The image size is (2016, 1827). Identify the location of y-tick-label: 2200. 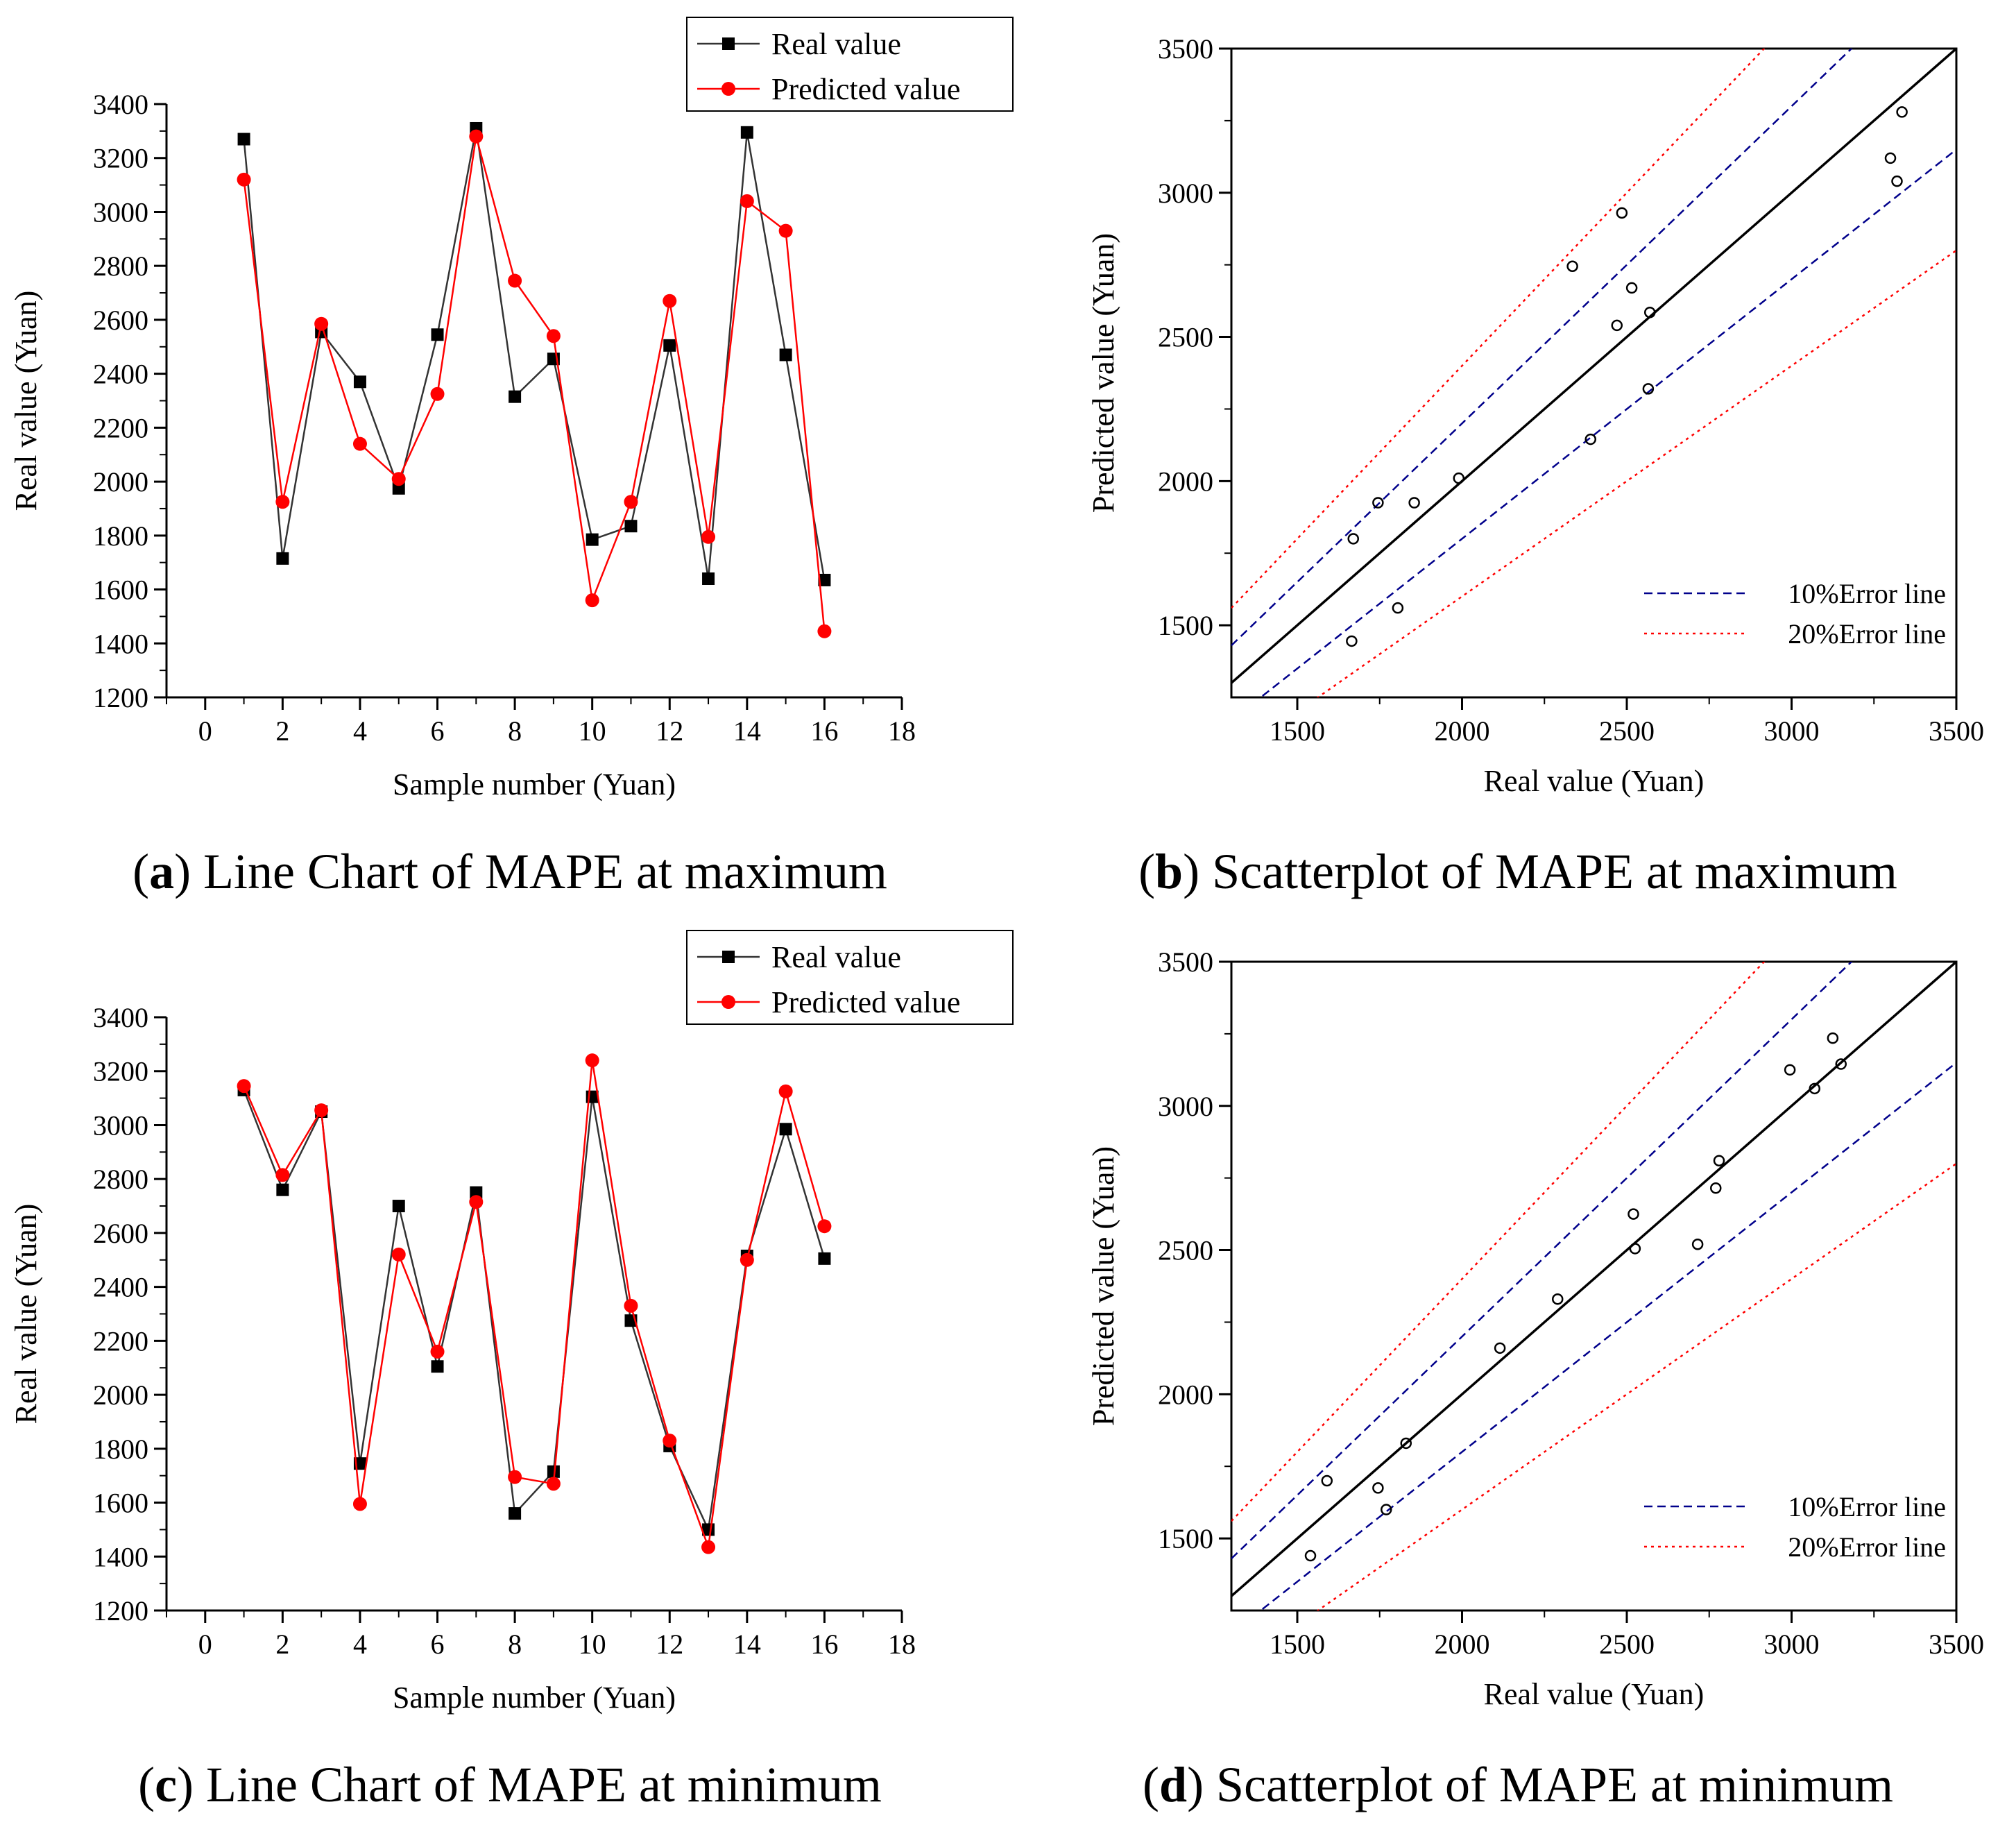
(120, 1341).